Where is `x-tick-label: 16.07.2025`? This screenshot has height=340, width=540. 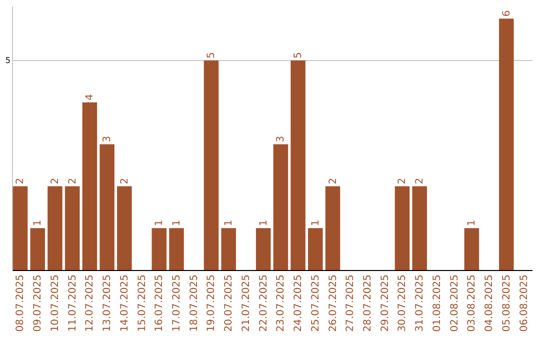 x-tick-label: 16.07.2025 is located at coordinates (160, 303).